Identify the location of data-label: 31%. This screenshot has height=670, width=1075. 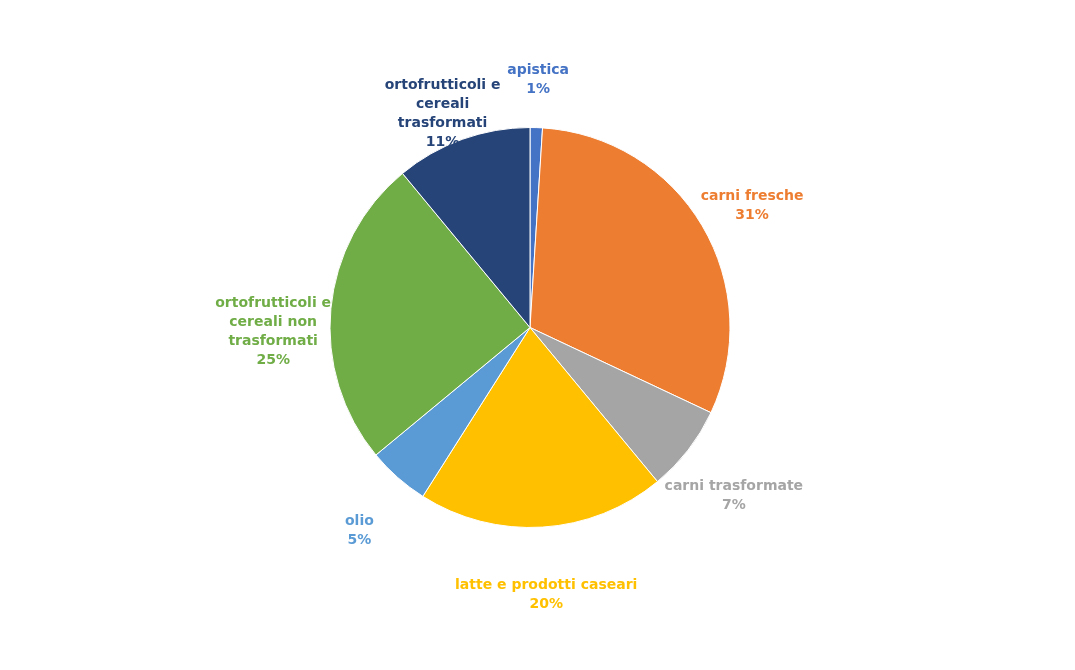
(752, 214).